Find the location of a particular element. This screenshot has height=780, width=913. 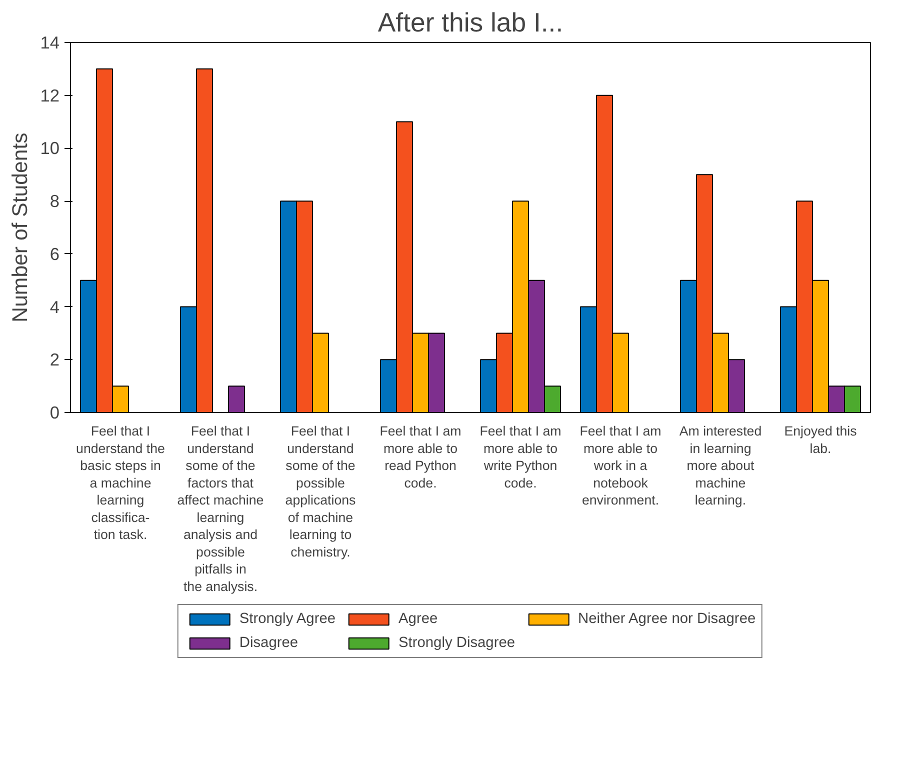

x-tick-label: Am interested in learning more about machine learning. is located at coordinates (720, 466).